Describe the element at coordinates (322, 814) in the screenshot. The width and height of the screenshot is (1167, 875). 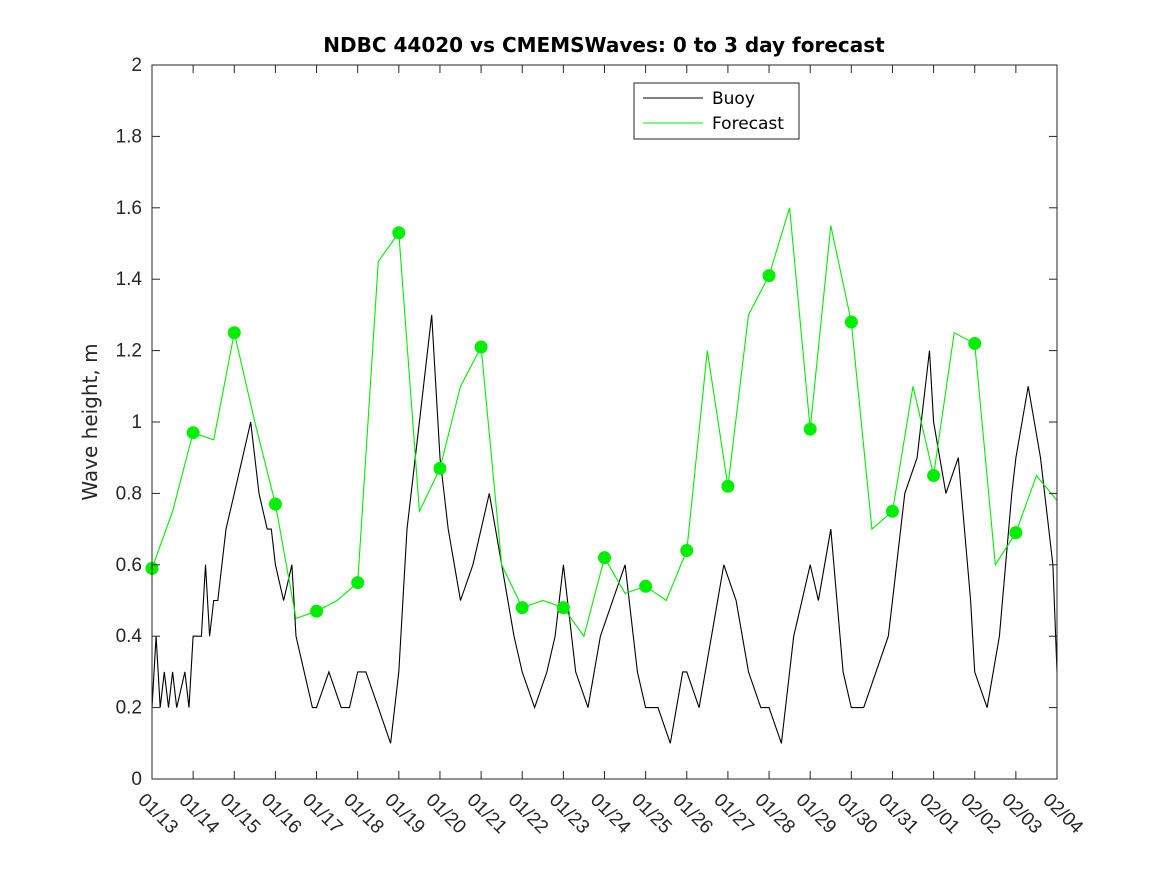
I see `x-tick-label: 01/17` at that location.